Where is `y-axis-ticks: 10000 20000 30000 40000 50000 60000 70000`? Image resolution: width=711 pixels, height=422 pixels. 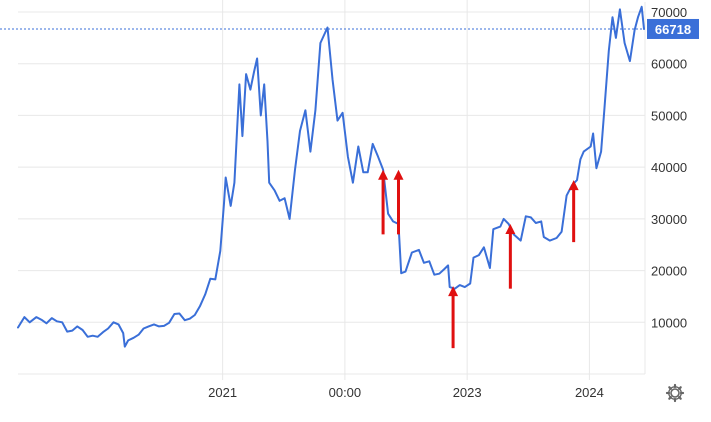
y-axis-ticks: 10000 20000 30000 40000 50000 60000 70000 is located at coordinates (669, 167).